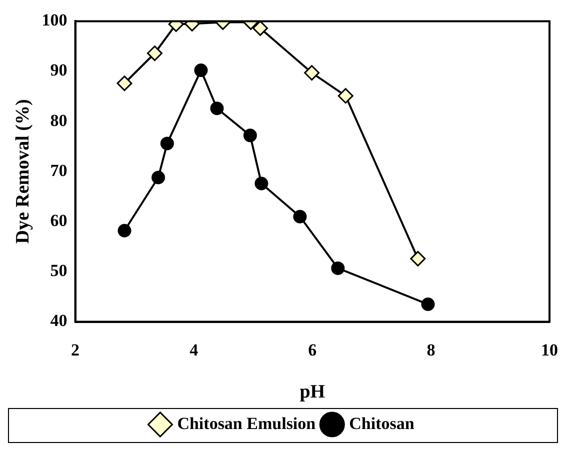 The image size is (580, 451). I want to click on legend-label: Chitosan, so click(382, 423).